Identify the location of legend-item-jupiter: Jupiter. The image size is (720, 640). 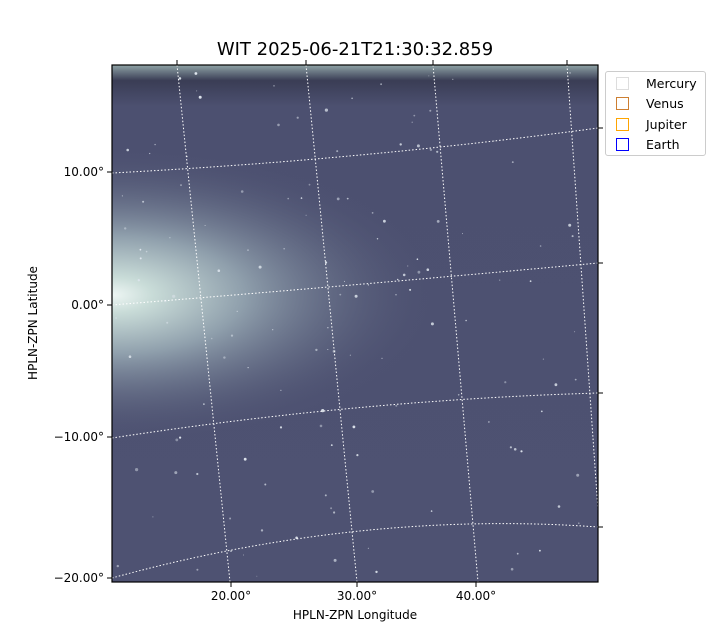
(651, 124).